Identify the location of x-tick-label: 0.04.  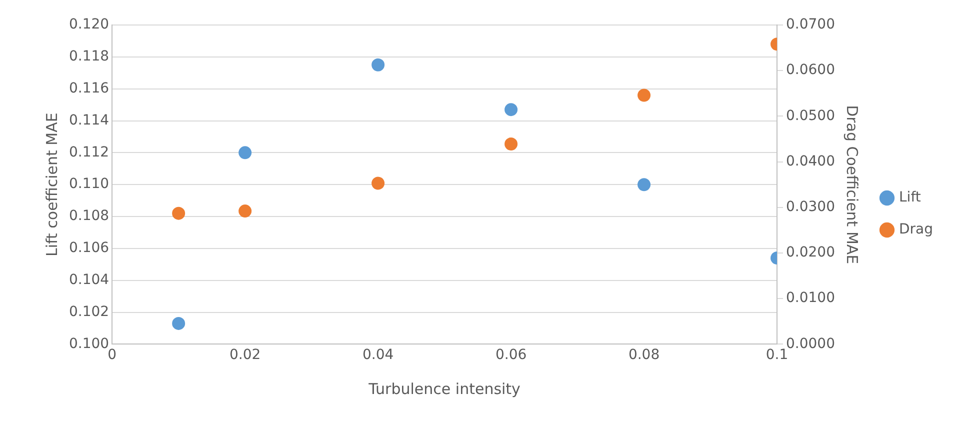
(378, 355).